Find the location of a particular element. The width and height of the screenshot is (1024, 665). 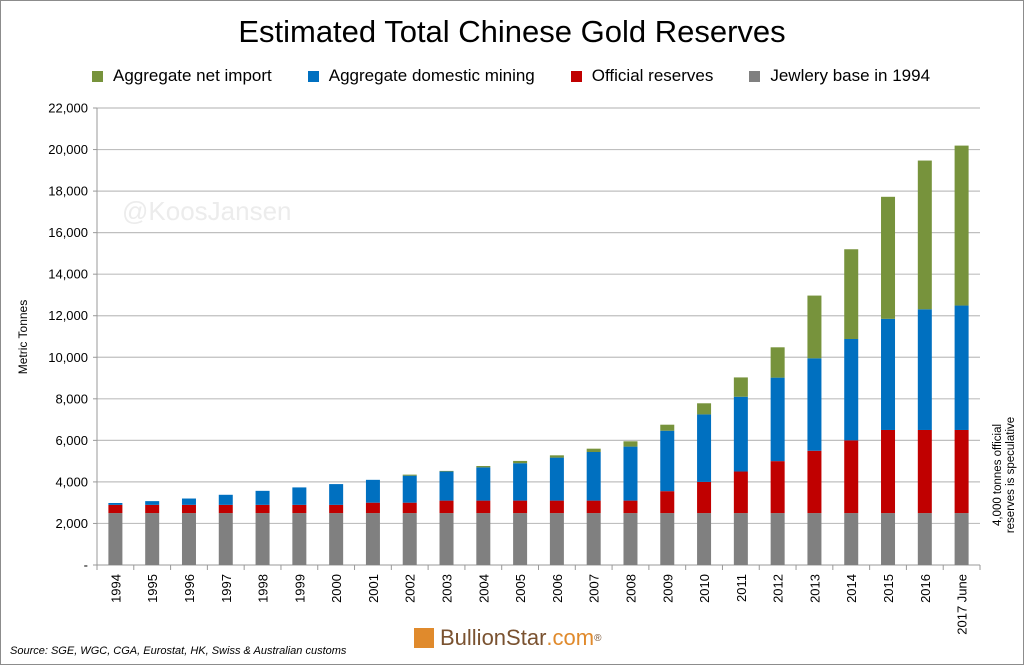

star-logo-icon is located at coordinates (424, 638).